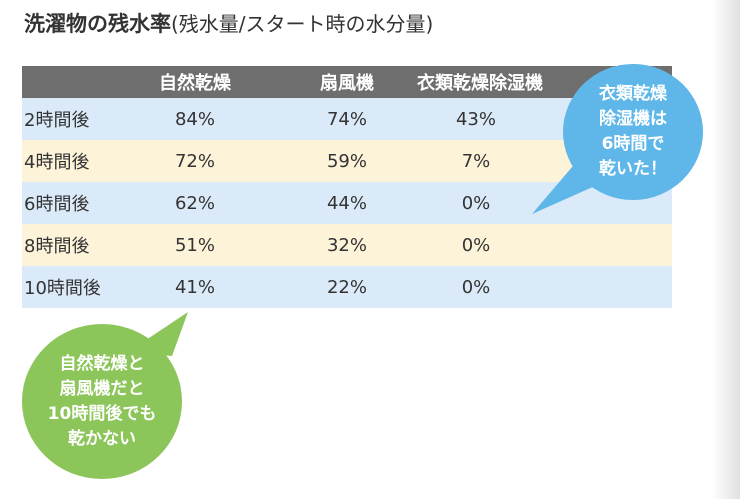 This screenshot has width=740, height=499. What do you see at coordinates (633, 169) in the screenshot?
I see `callout-line: 乾いた！` at bounding box center [633, 169].